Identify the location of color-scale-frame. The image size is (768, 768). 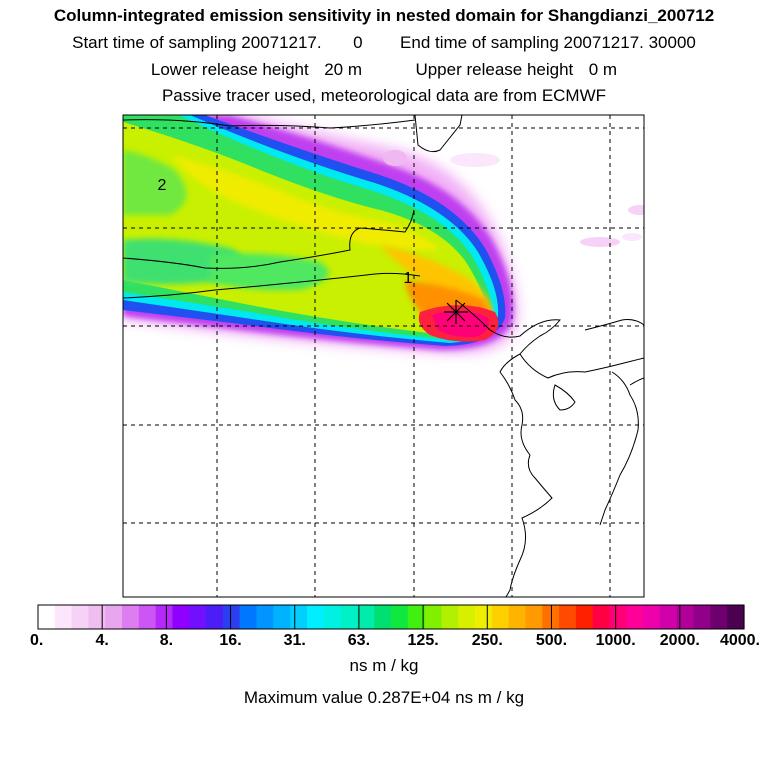
(391, 617).